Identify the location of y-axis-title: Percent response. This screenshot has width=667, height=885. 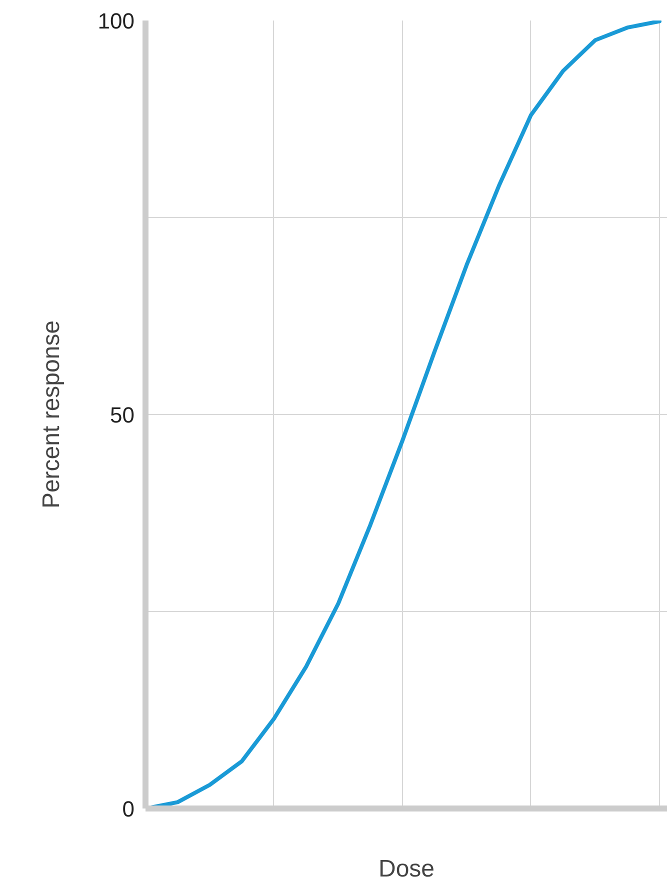
(51, 414).